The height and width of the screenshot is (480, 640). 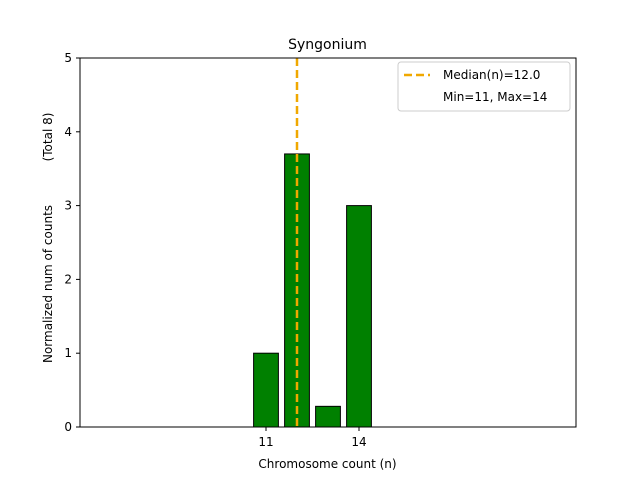 I want to click on legend-median-label: Median(n)=12.0, so click(x=491, y=75).